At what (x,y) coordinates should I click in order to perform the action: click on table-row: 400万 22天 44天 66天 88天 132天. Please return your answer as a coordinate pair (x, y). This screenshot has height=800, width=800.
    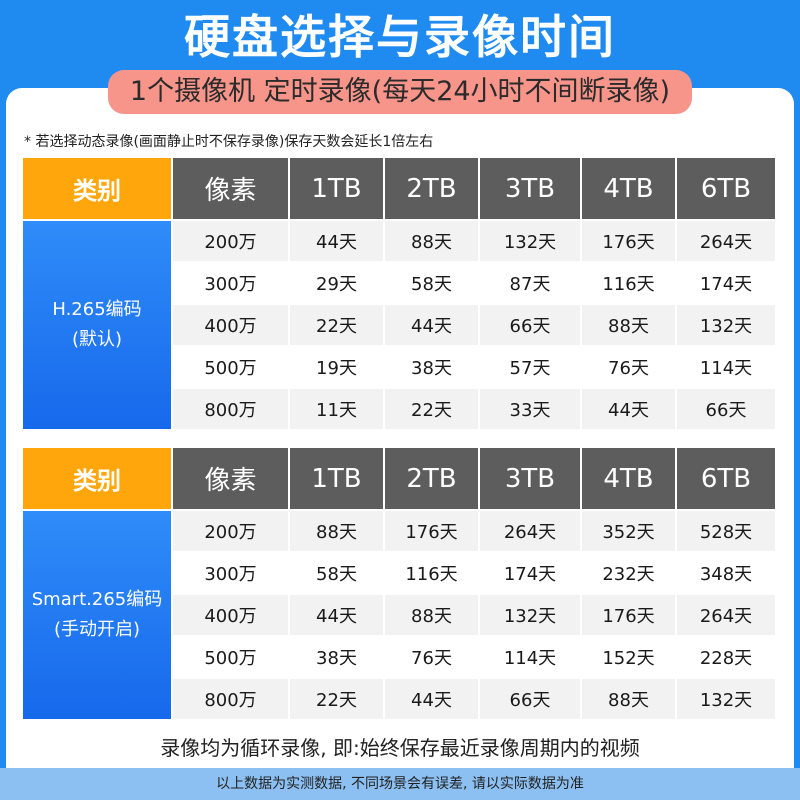
    Looking at the image, I should click on (399, 325).